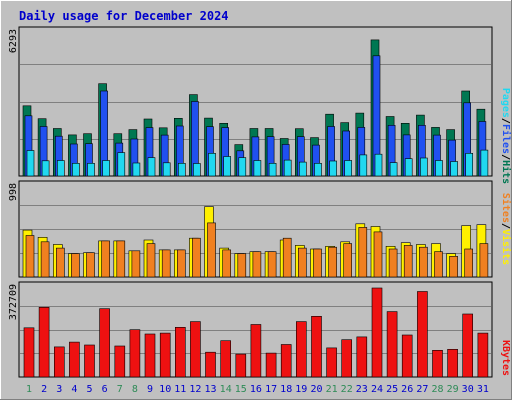  Describe the element at coordinates (506, 172) in the screenshot. I see `legend-hits: Hits` at that location.